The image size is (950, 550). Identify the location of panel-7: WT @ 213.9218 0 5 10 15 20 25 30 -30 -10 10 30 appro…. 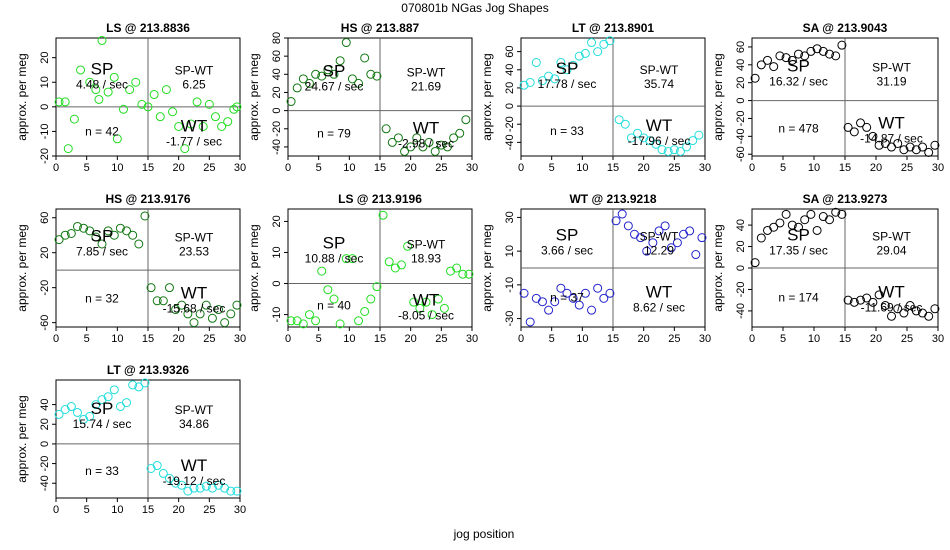
(595, 268).